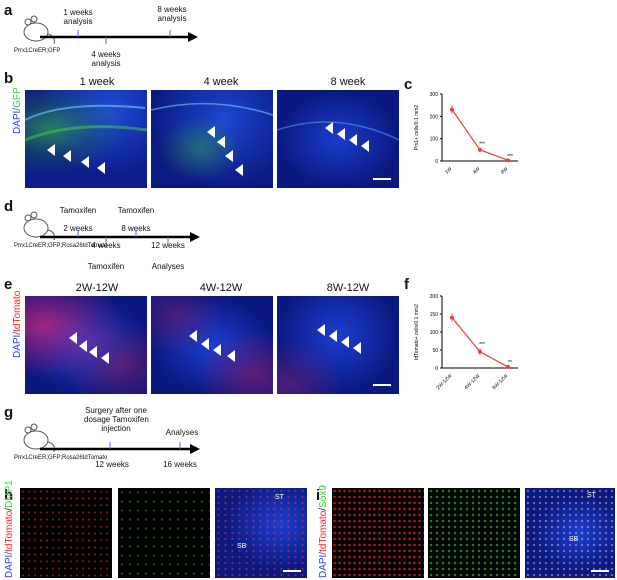 This screenshot has height=580, width=617. I want to click on f-xtick-label: 2W-12W, so click(444, 381).